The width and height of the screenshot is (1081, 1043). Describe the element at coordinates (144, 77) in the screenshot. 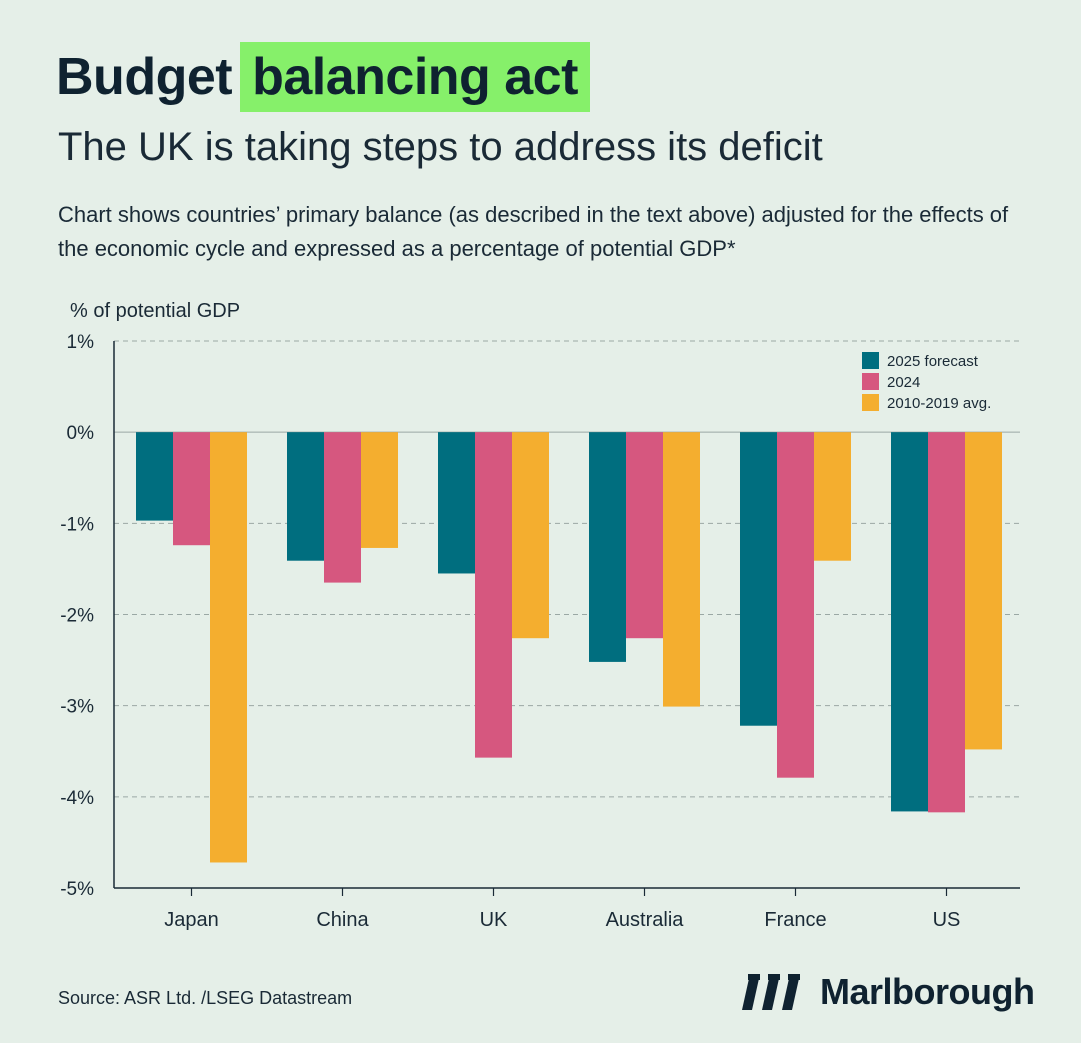

I see `page-title: Budget` at that location.